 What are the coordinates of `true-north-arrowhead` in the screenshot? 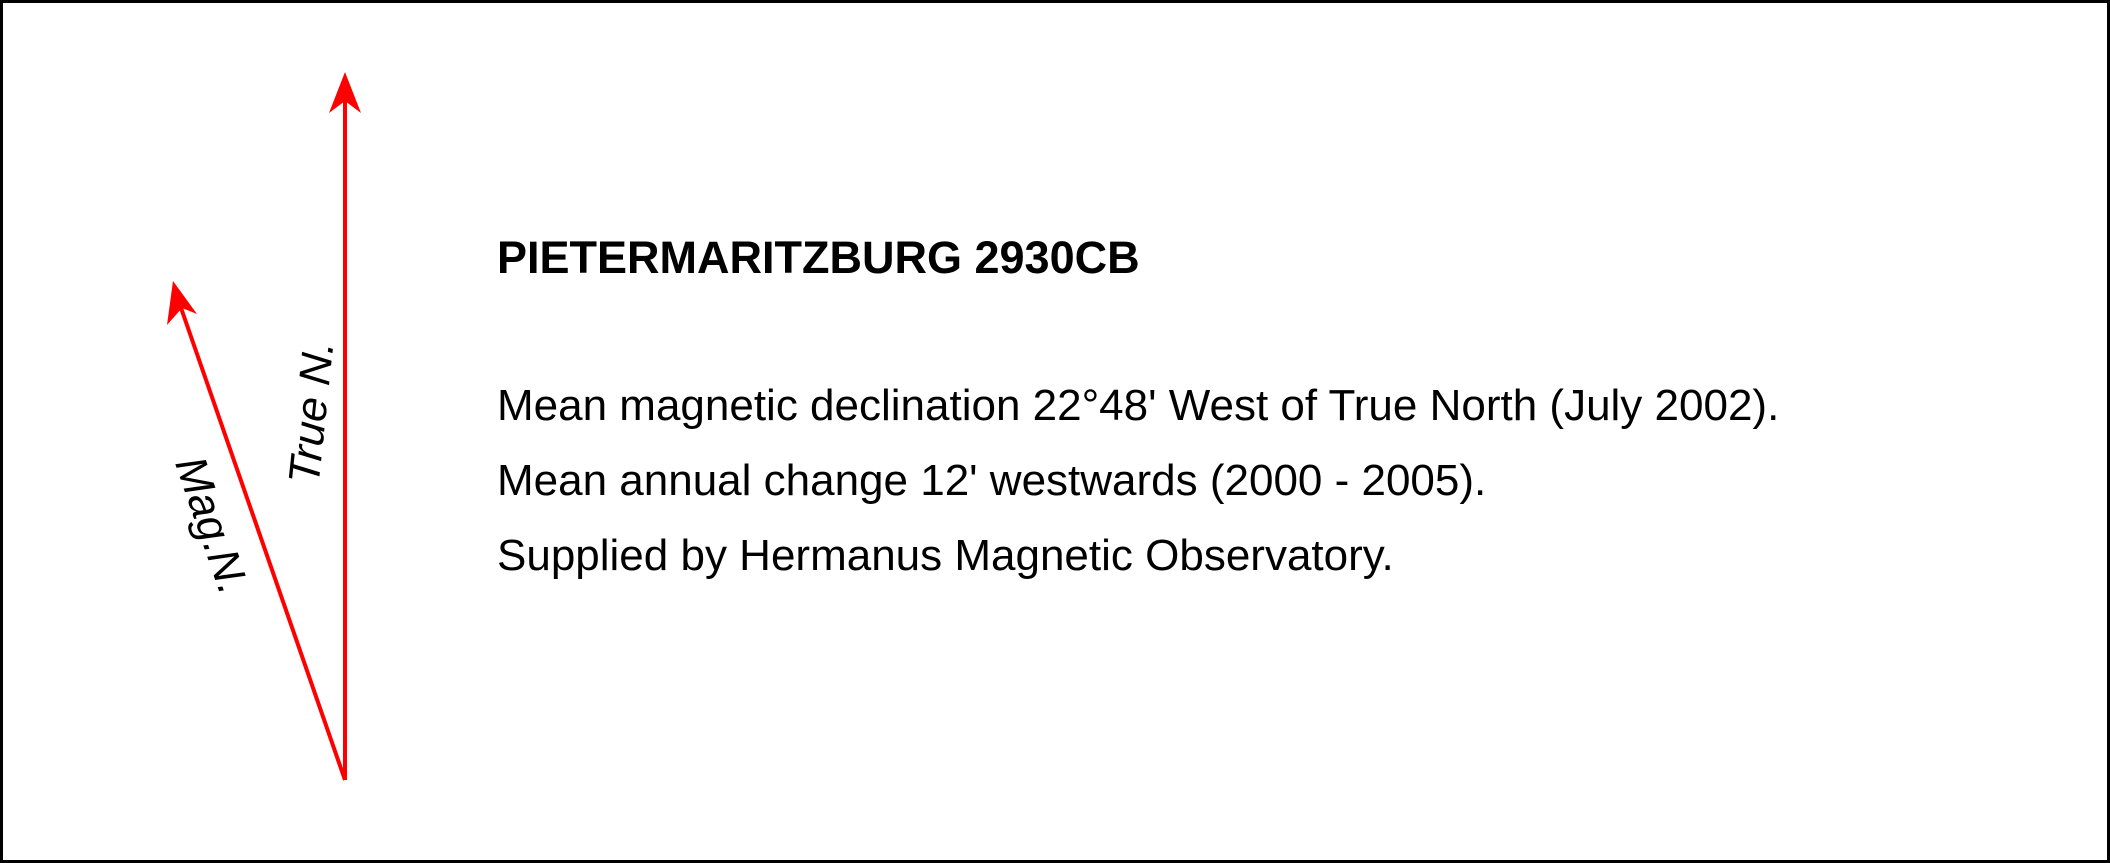 It's located at (345, 92).